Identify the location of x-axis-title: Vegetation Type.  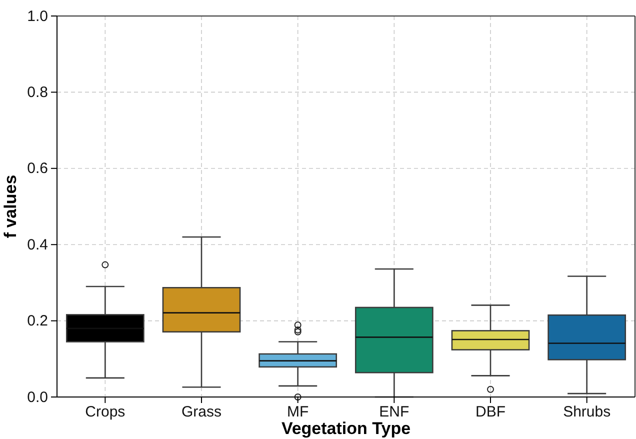
(346, 428).